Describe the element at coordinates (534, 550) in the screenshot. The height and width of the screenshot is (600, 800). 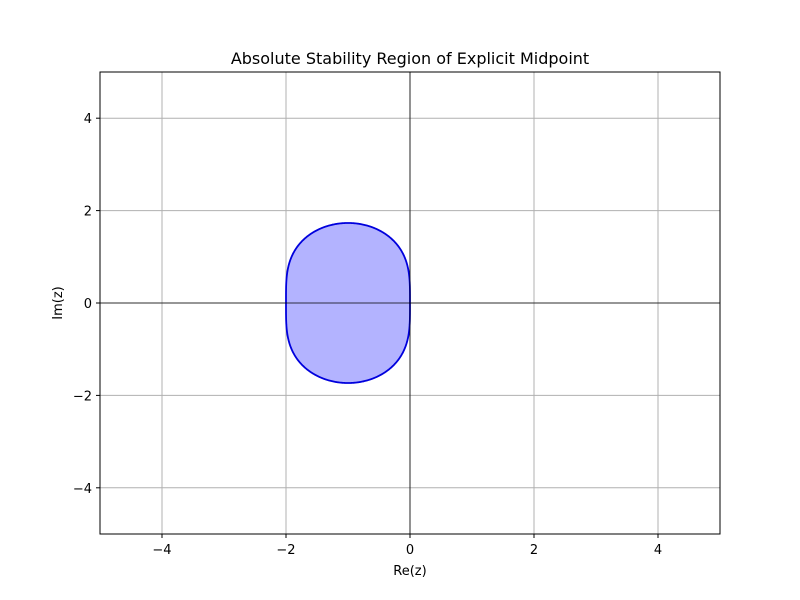
I see `x-tick-label: 2` at that location.